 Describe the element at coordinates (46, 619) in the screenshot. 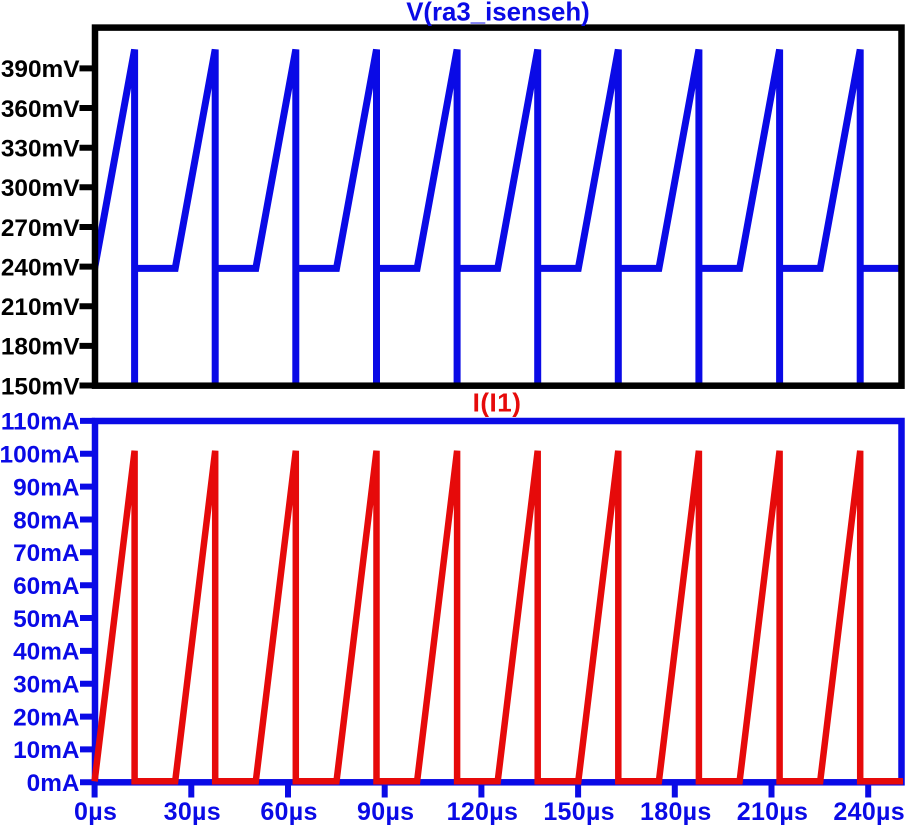

I see `svg-text: 50mA` at that location.